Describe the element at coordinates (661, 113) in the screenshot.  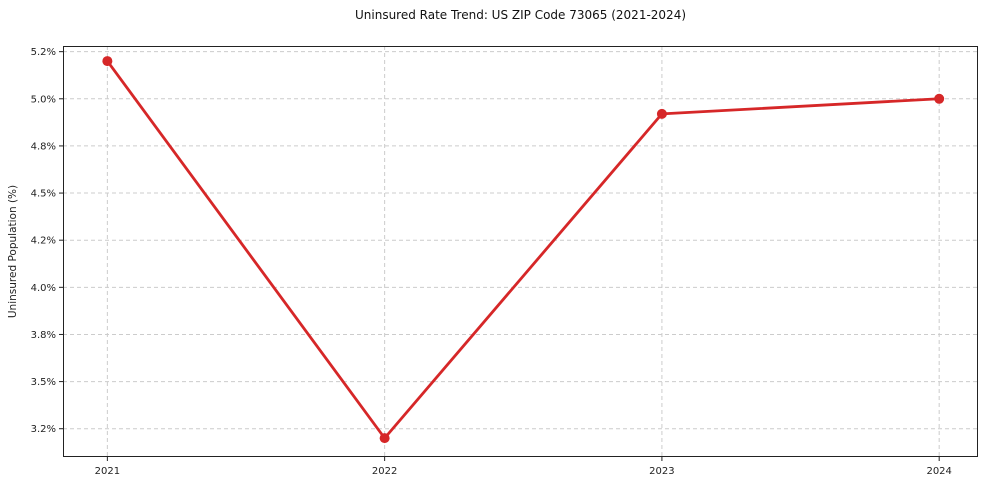
I see `data-point-2023` at that location.